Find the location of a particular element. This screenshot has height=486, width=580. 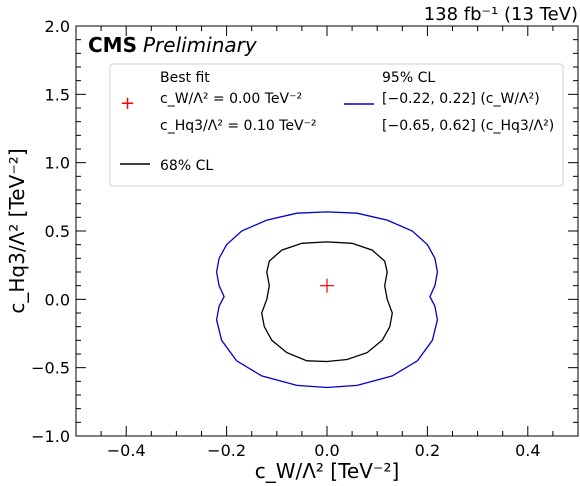

x-axis-label: c_W/Λ² [TeV⁻²] is located at coordinates (327, 471).